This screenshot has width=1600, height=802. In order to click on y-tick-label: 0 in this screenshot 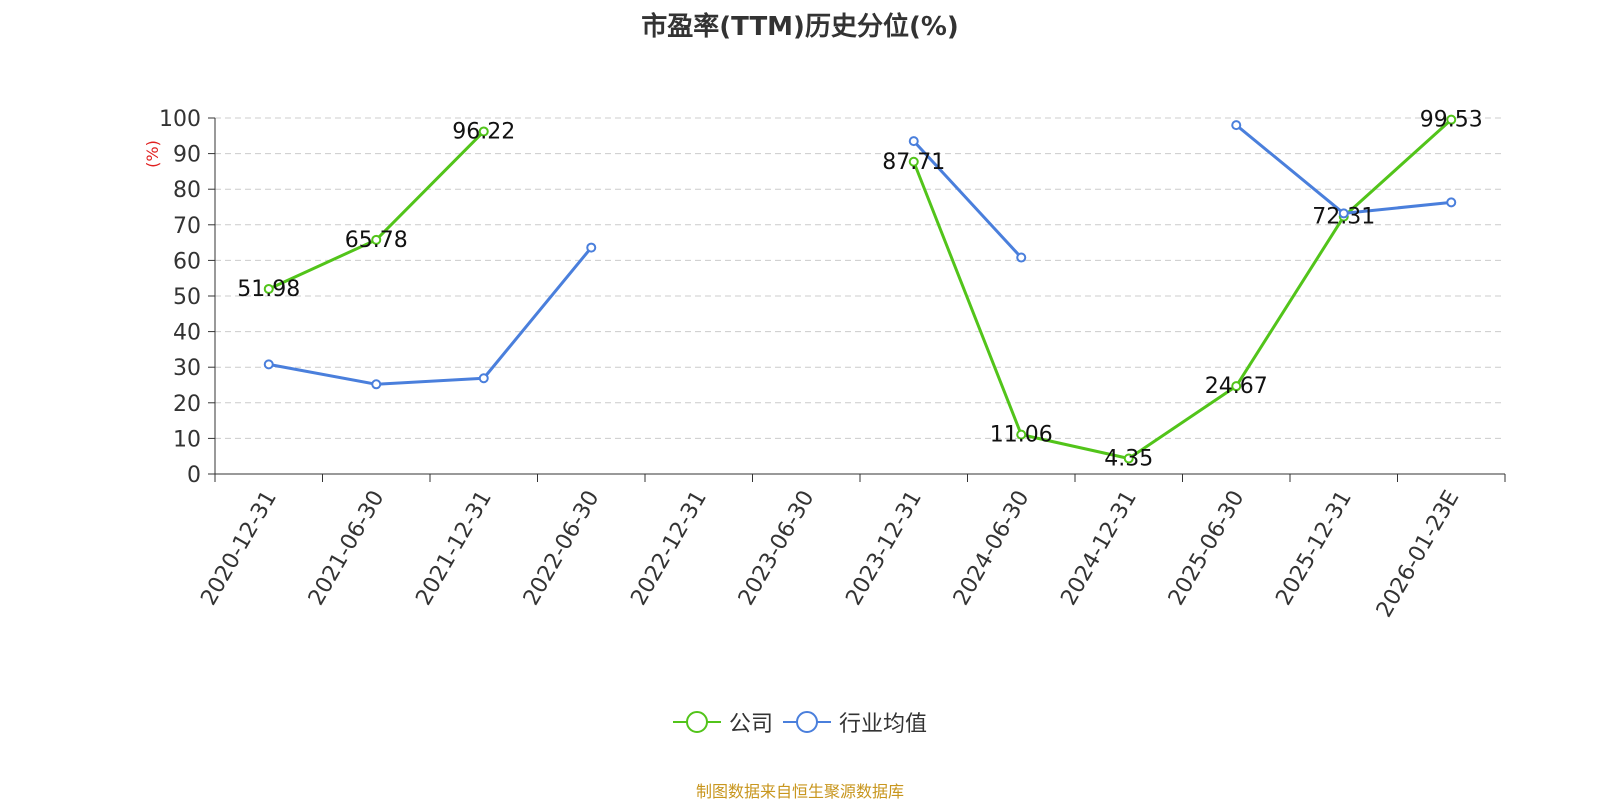, I will do `click(194, 475)`.